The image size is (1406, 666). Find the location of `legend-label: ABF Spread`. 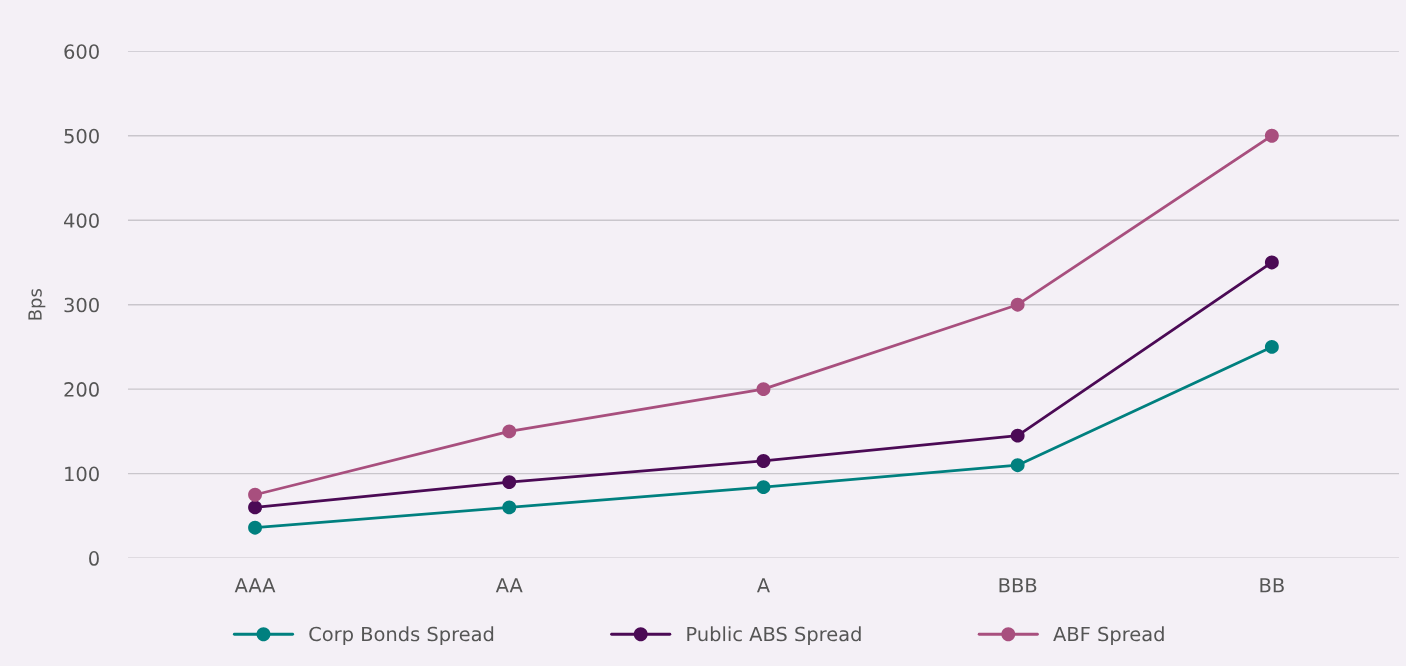

legend-label: ABF Spread is located at coordinates (1108, 636).